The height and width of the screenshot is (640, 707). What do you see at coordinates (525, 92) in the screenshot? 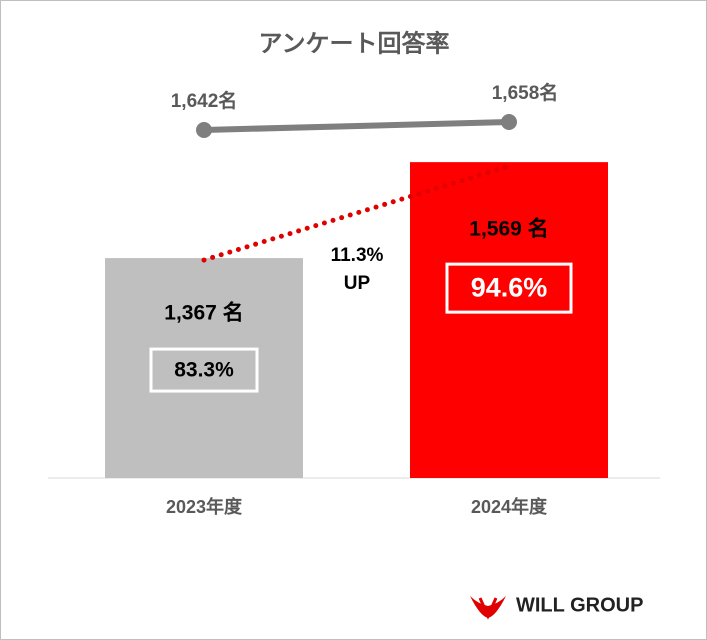
I see `line-value-label: 1,658名` at bounding box center [525, 92].